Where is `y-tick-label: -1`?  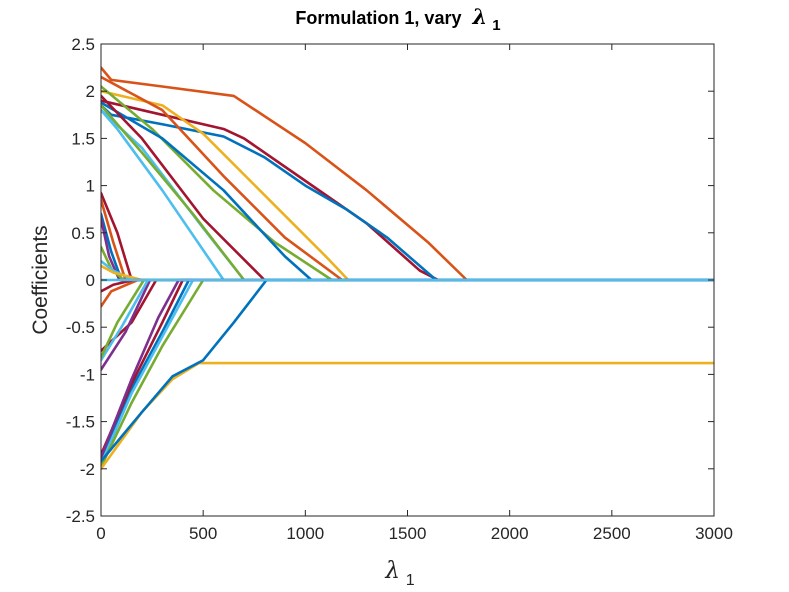 y-tick-label: -1 is located at coordinates (87, 374).